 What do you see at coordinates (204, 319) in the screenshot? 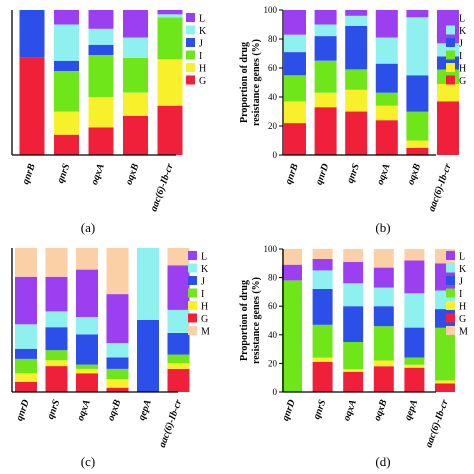
I see `legend-label: G` at bounding box center [204, 319].